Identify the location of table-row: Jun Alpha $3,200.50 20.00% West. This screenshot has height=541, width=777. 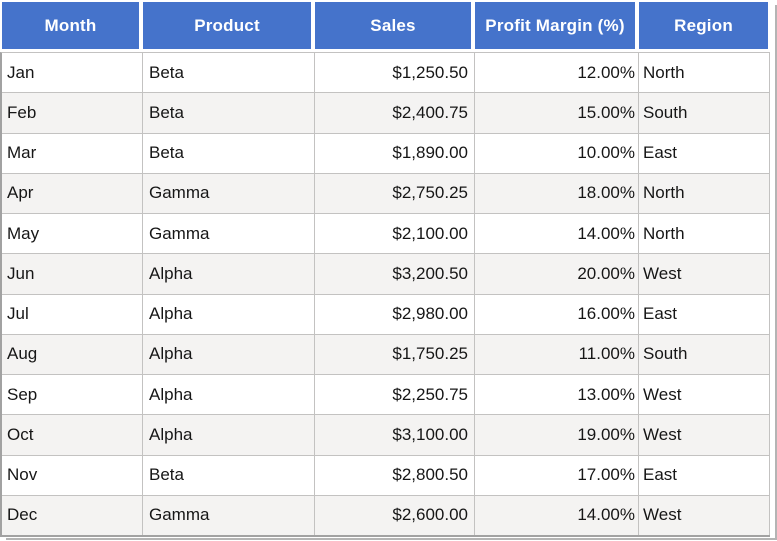
(386, 274).